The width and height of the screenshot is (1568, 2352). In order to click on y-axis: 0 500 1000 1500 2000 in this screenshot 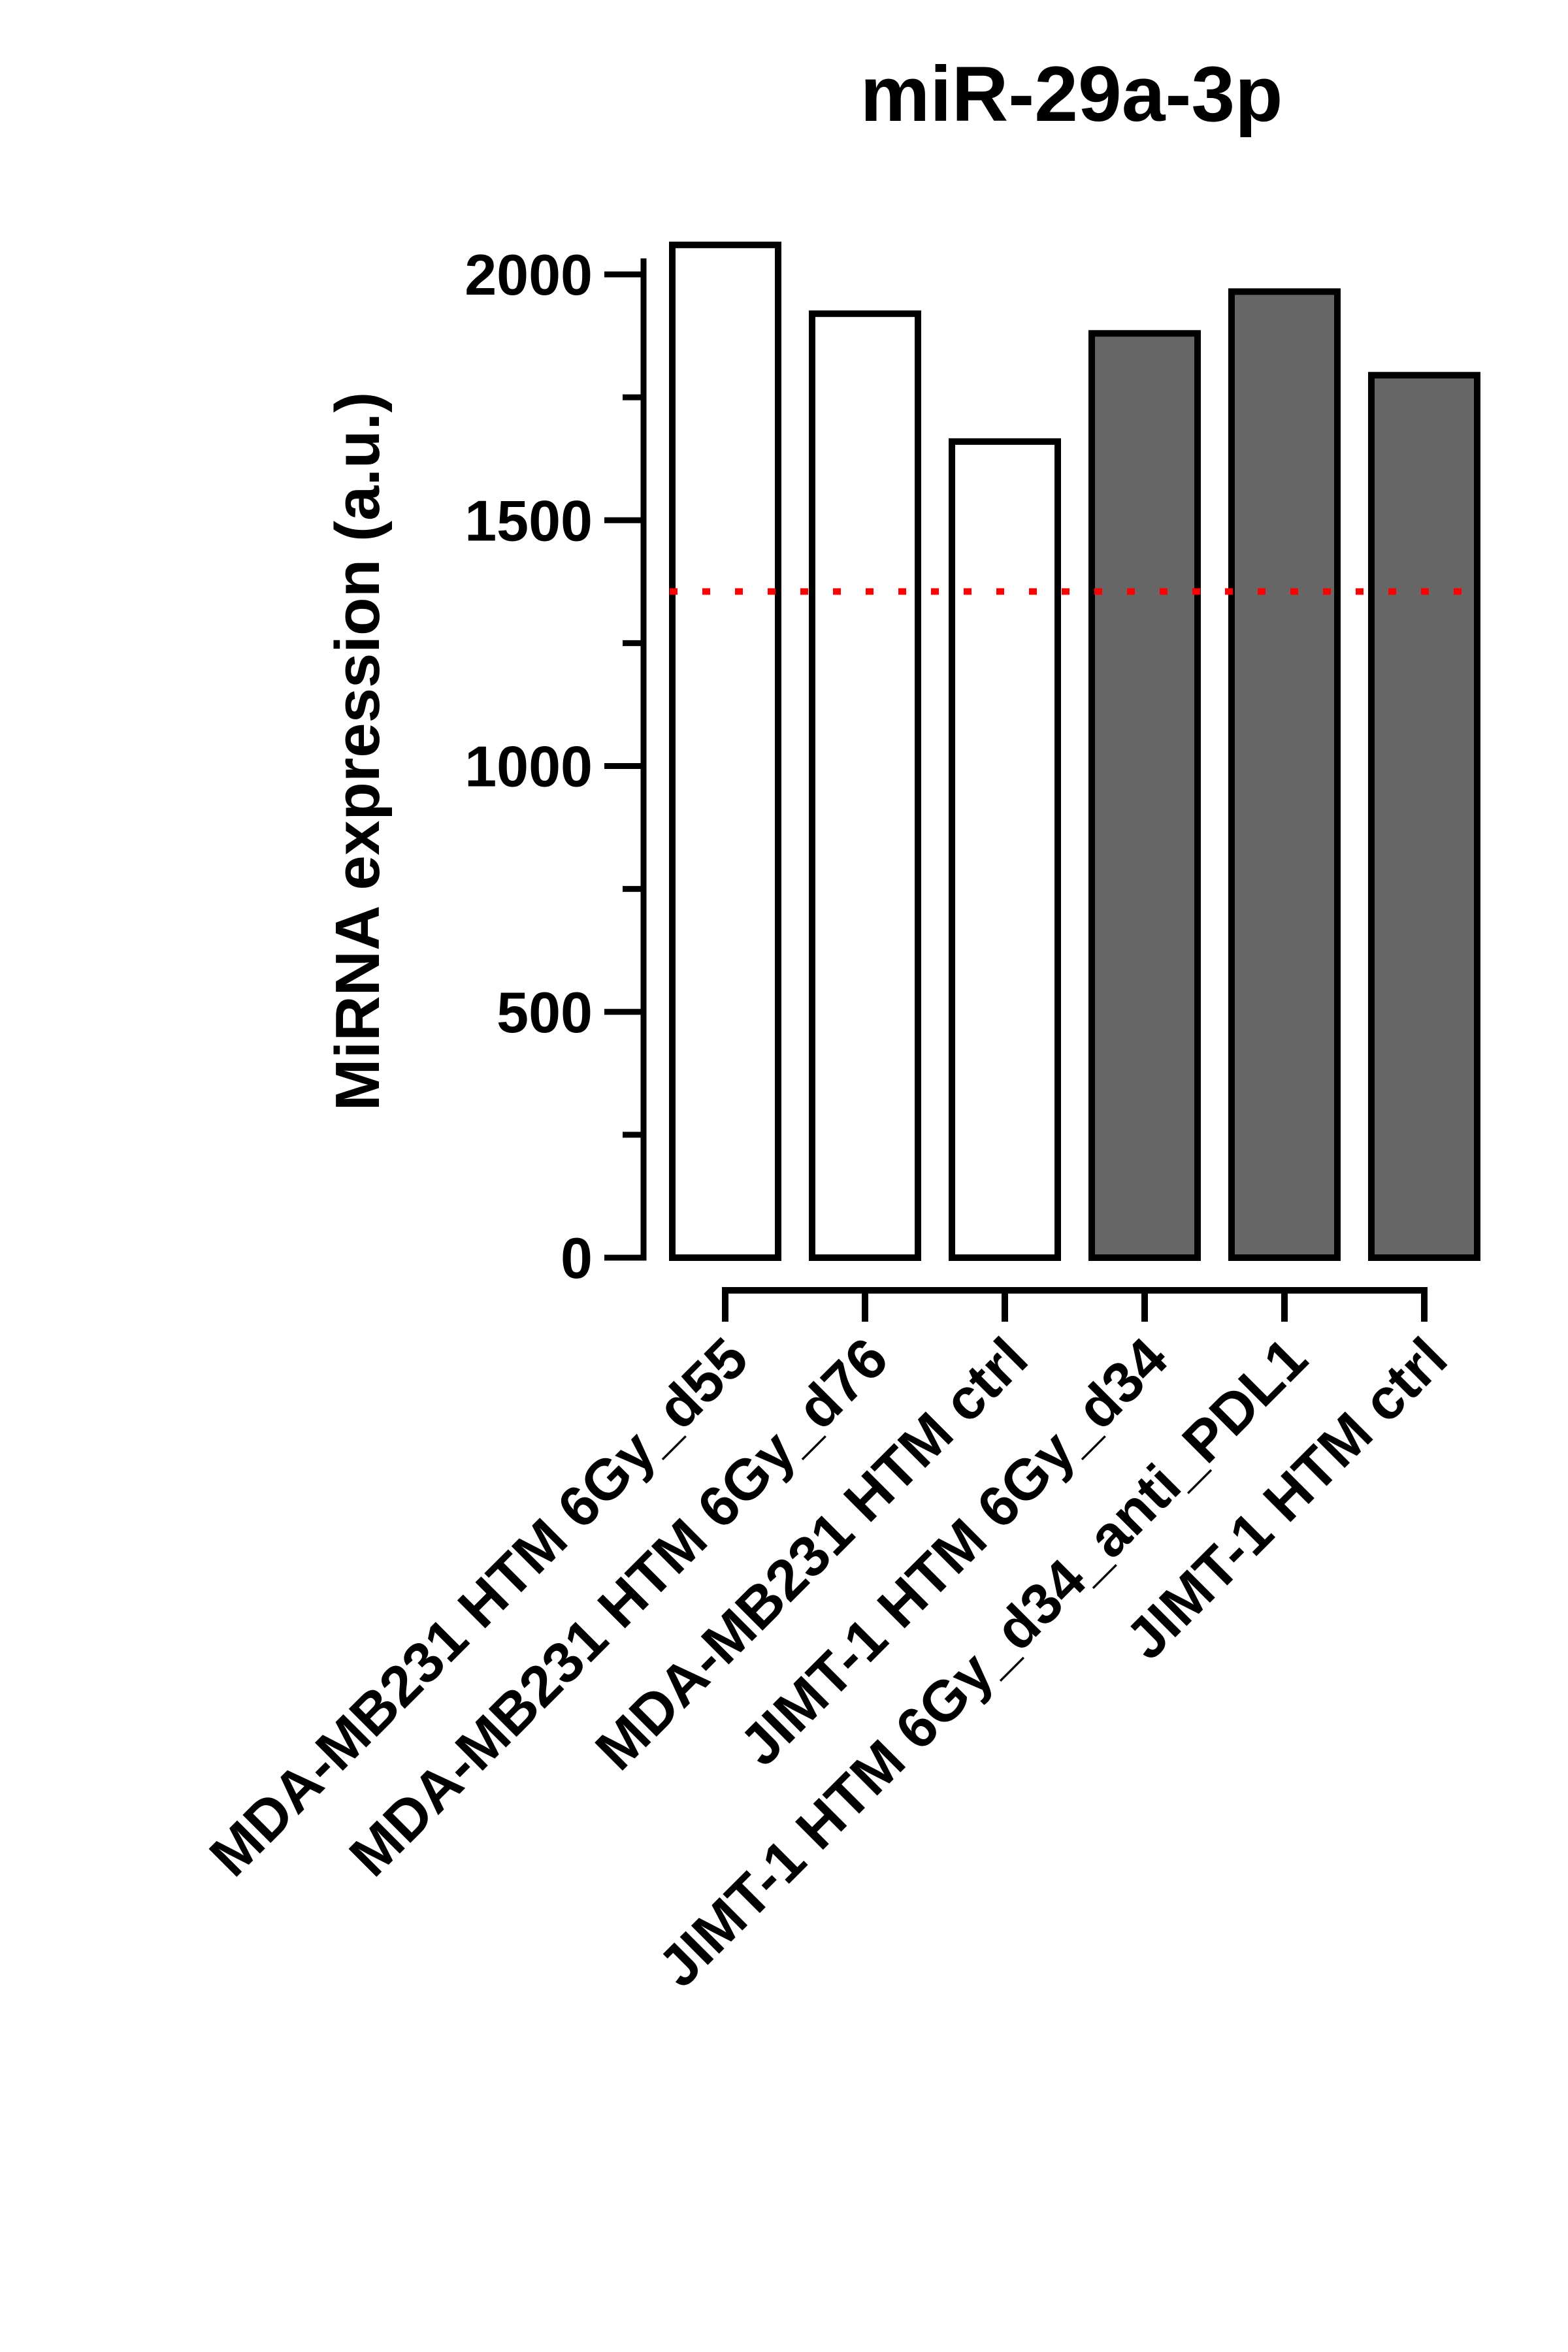, I will do `click(556, 766)`.